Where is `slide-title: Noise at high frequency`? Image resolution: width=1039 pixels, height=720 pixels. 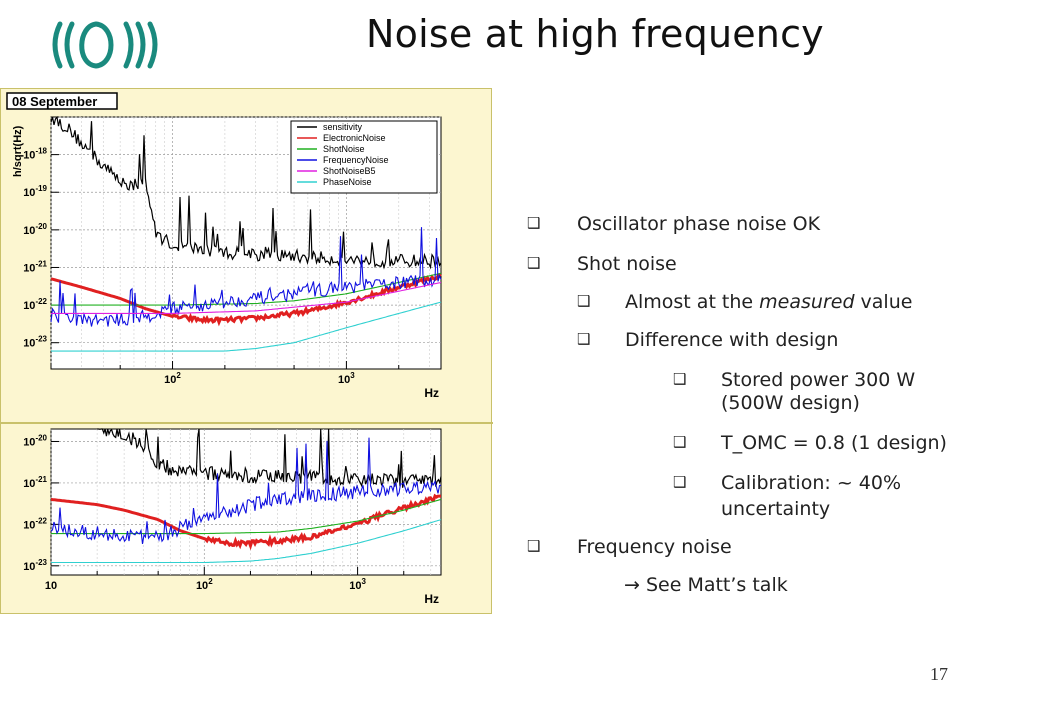 slide-title: Noise at high frequency is located at coordinates (595, 34).